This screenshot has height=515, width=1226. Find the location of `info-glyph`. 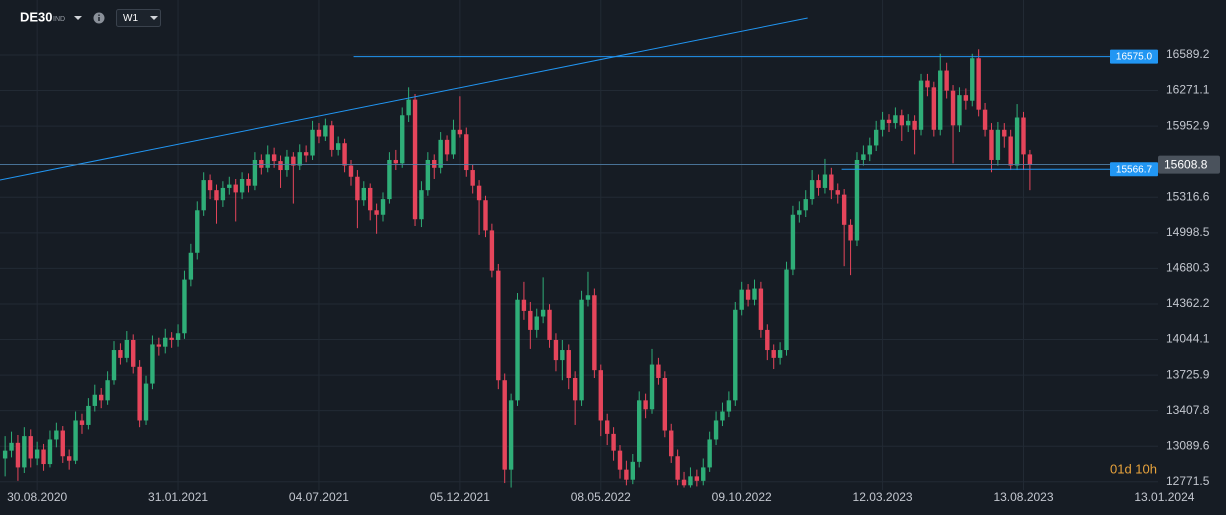

info-glyph is located at coordinates (99, 19).